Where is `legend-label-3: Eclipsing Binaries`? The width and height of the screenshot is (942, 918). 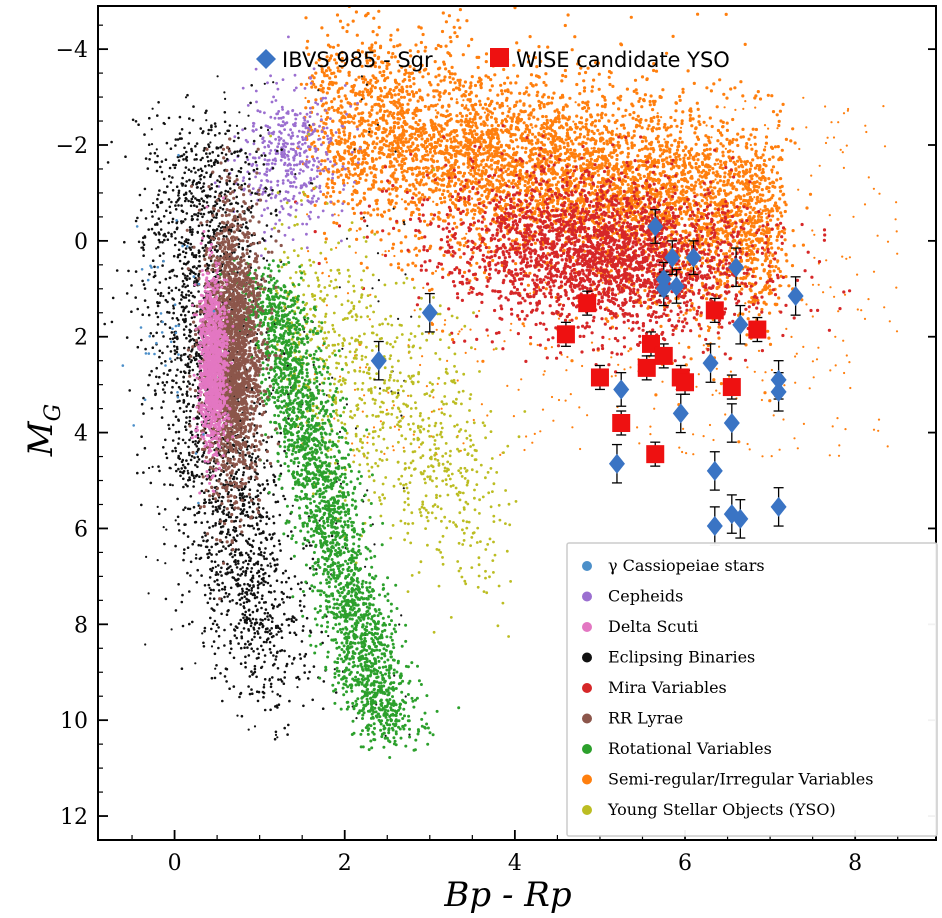 legend-label-3: Eclipsing Binaries is located at coordinates (681, 657).